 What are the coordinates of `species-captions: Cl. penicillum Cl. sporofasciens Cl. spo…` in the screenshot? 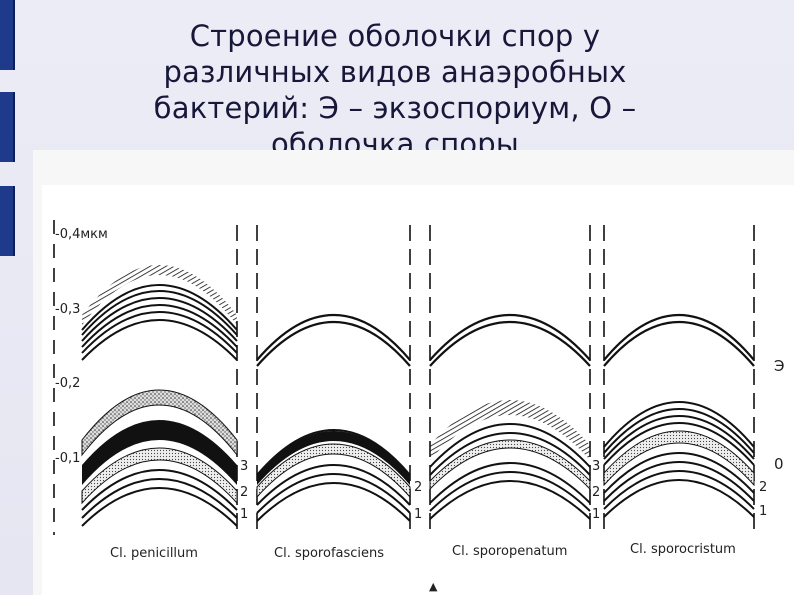 It's located at (423, 551).